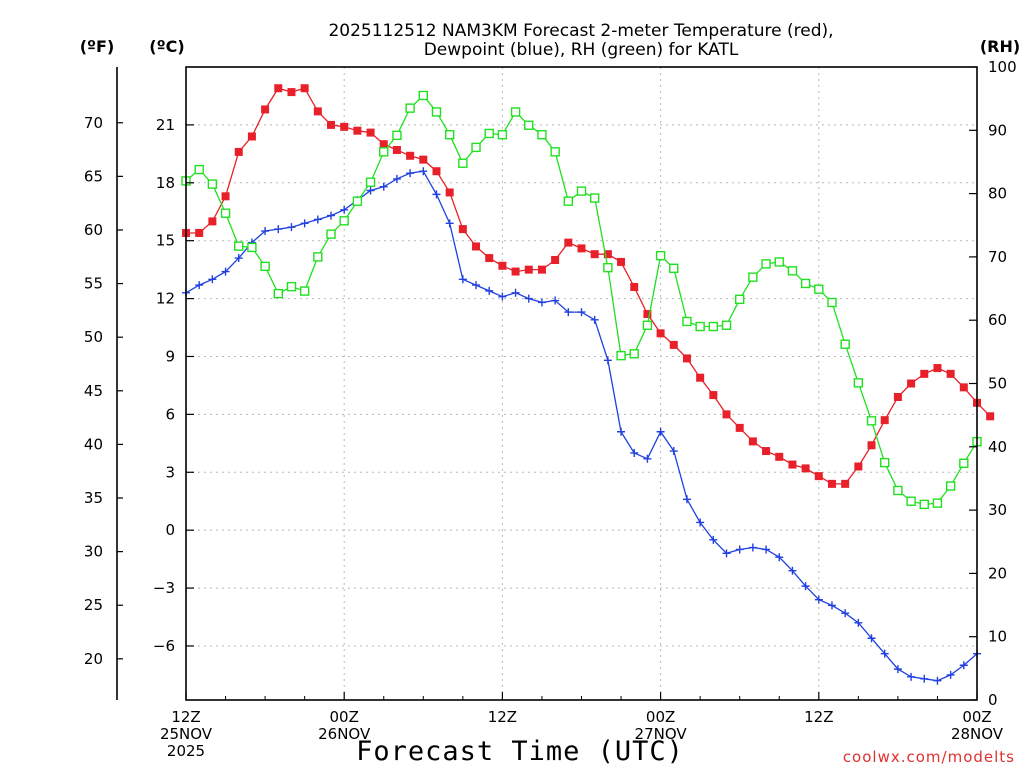 Image resolution: width=1024 pixels, height=768 pixels. Describe the element at coordinates (166, 46) in the screenshot. I see `celsius-unit-label: (ºC)` at that location.